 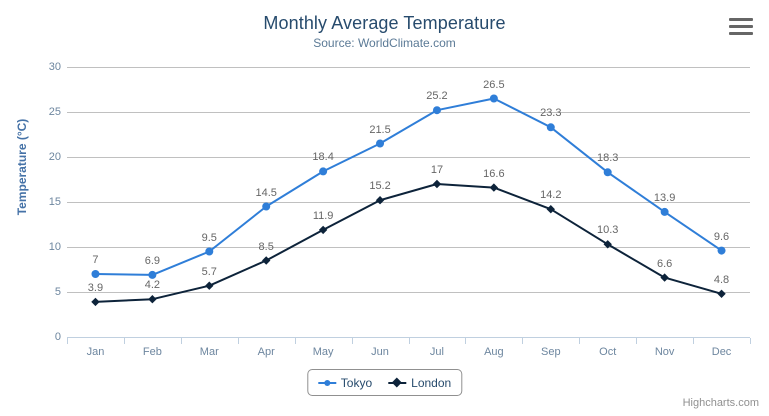 What do you see at coordinates (54, 67) in the screenshot?
I see `y-axis-tick-label: 30` at bounding box center [54, 67].